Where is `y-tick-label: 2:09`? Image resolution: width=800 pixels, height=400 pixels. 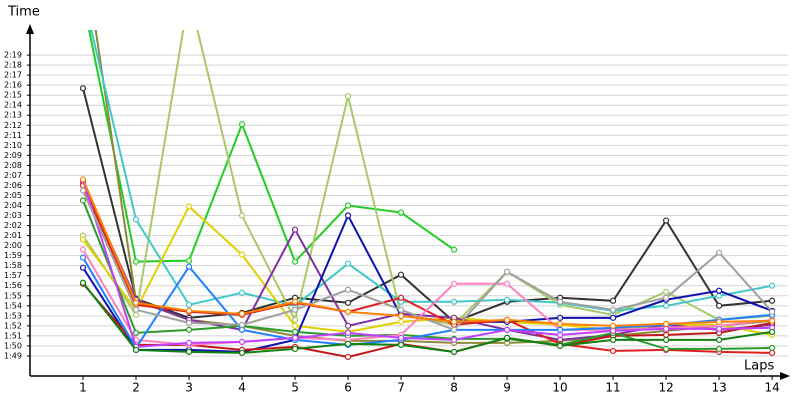
y-tick-label: 2:09 is located at coordinates (13, 155).